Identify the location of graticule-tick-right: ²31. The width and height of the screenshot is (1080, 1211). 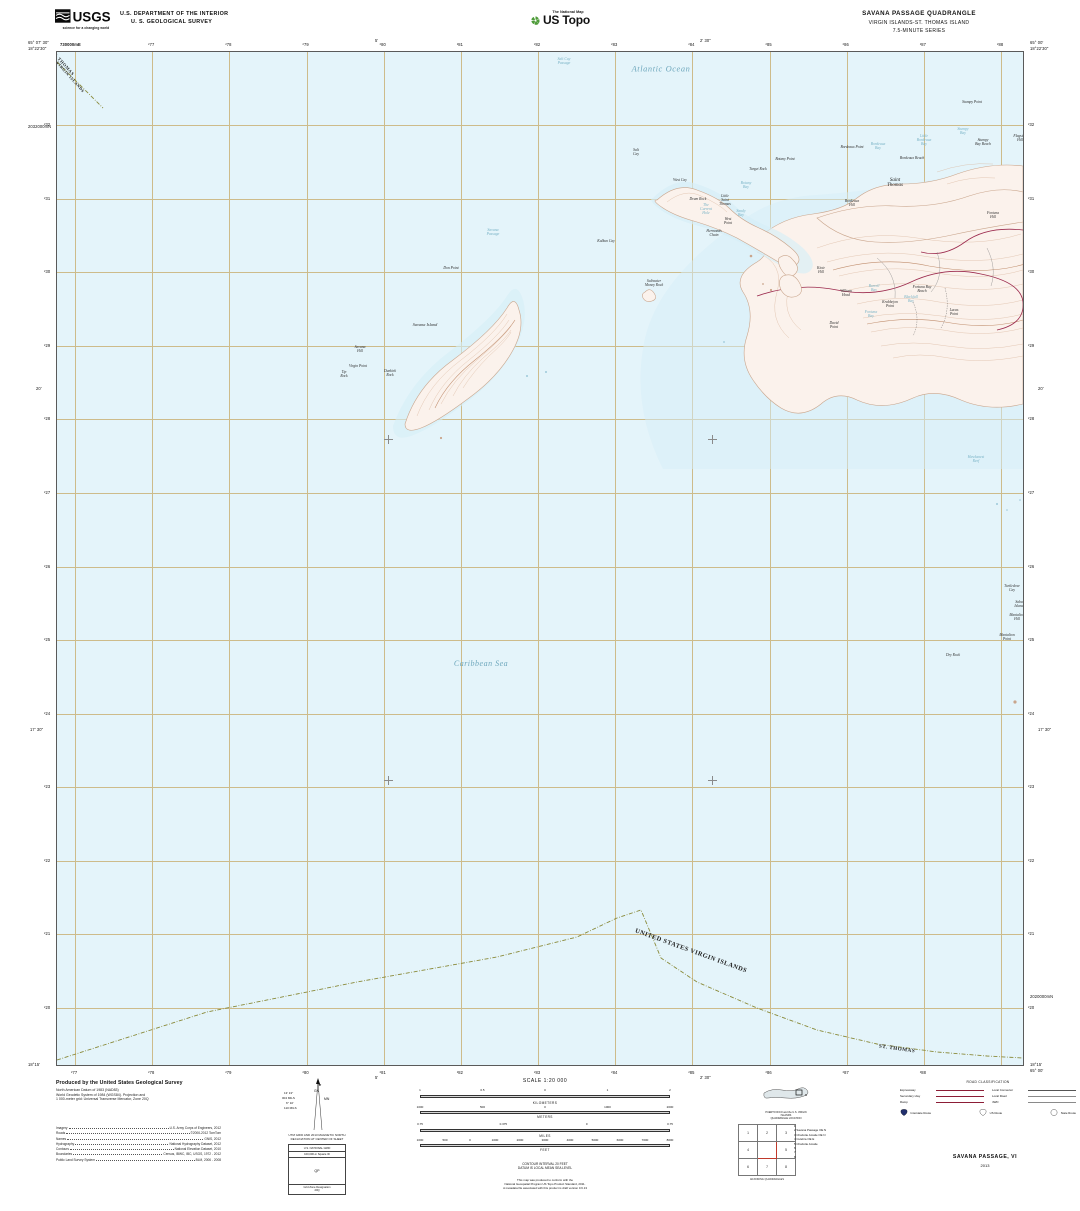
(1031, 198).